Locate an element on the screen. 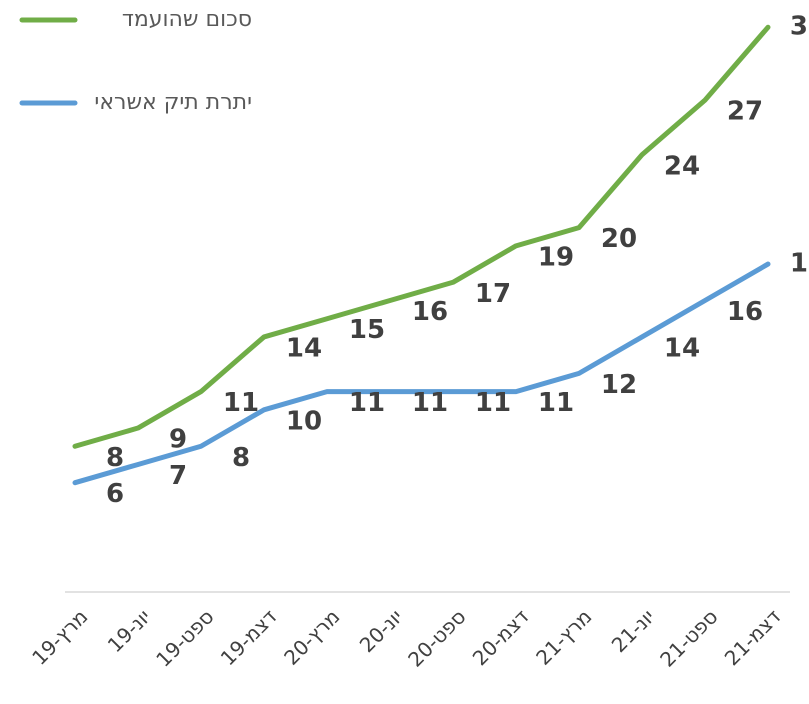 This screenshot has height=704, width=809. x-tick-label: ספט-19 is located at coordinates (184, 637).